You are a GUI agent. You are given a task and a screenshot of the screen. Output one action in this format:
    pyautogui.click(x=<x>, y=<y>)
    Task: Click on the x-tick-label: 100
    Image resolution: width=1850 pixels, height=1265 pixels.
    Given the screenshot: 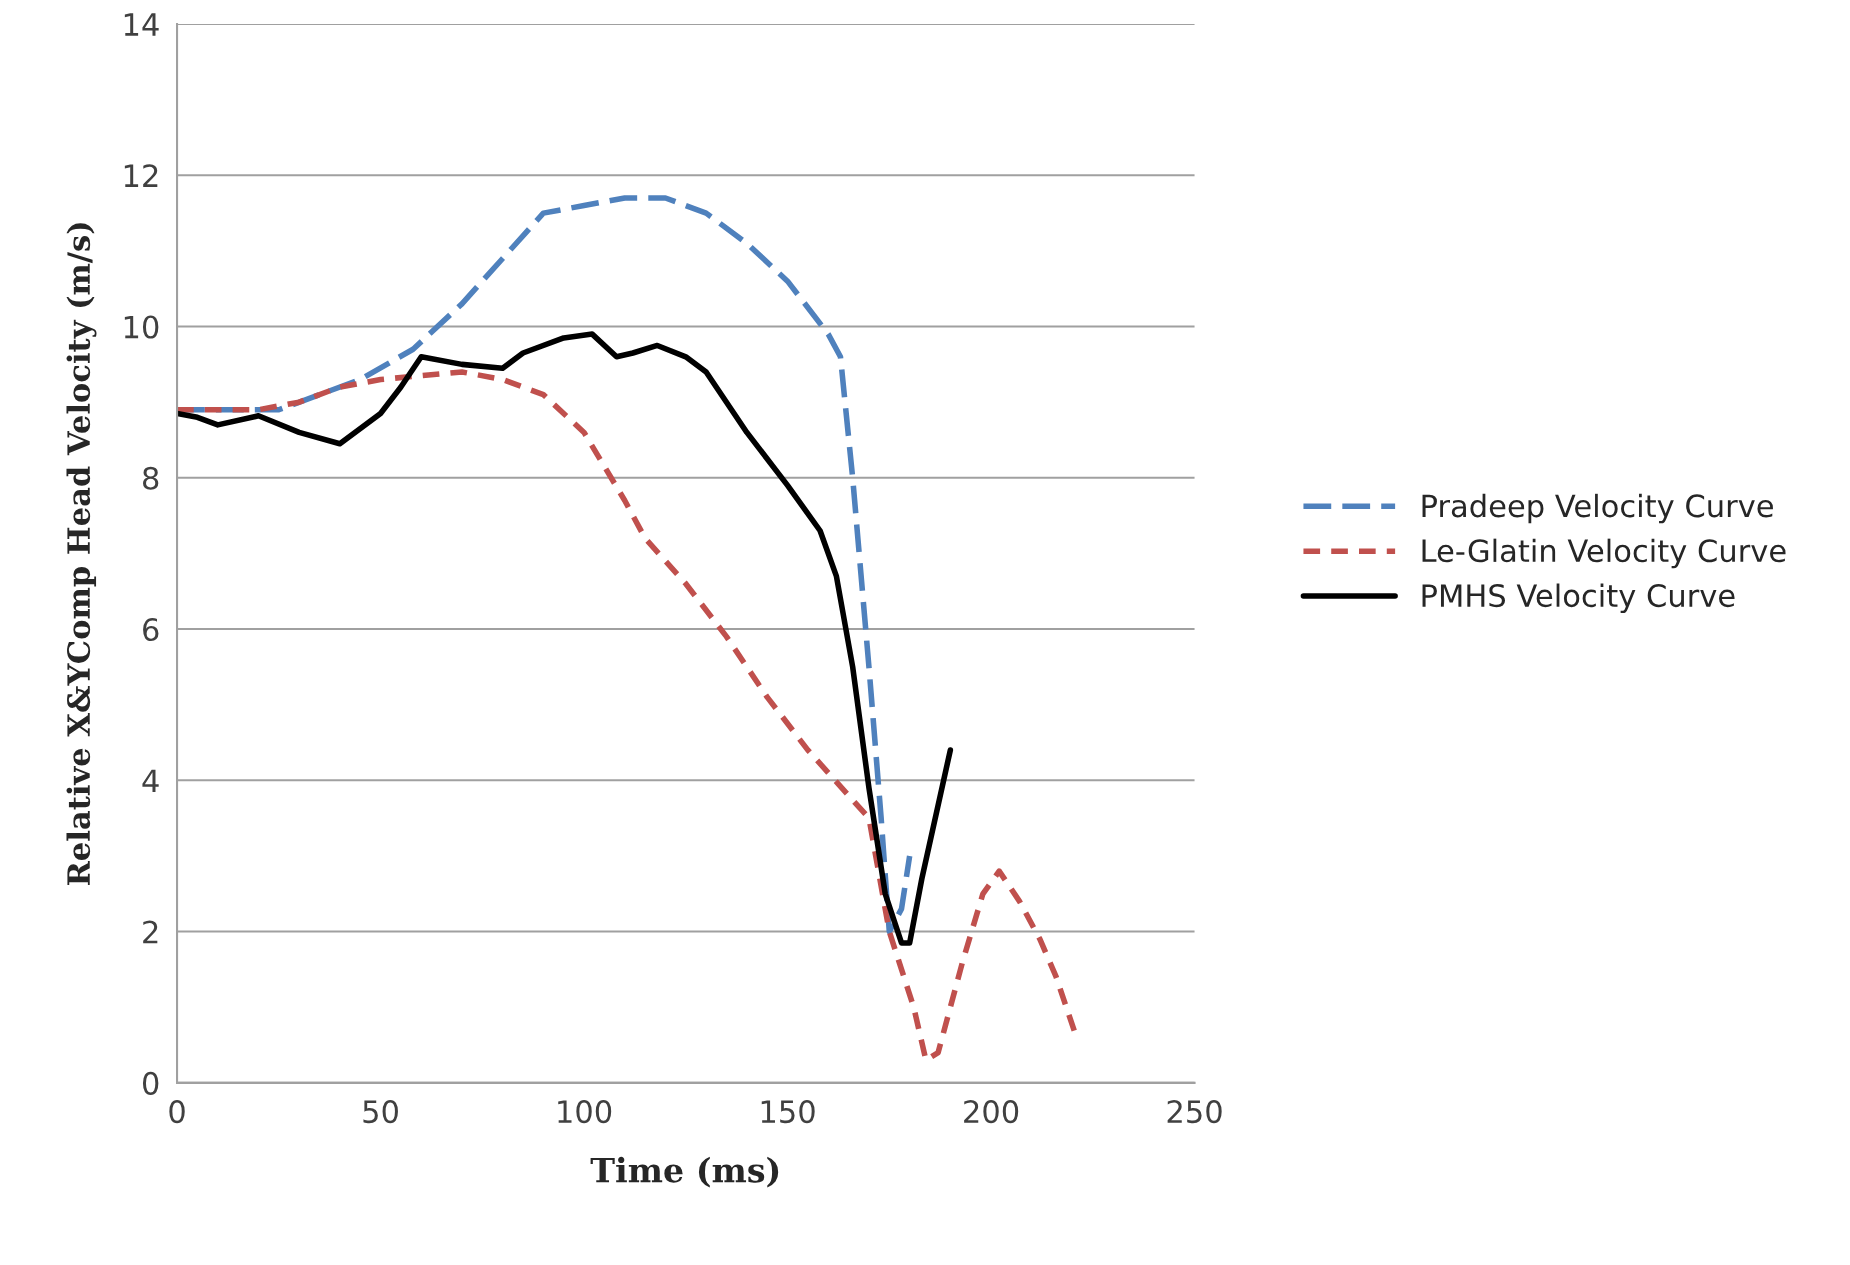 What is the action you would take?
    pyautogui.click(x=585, y=1112)
    